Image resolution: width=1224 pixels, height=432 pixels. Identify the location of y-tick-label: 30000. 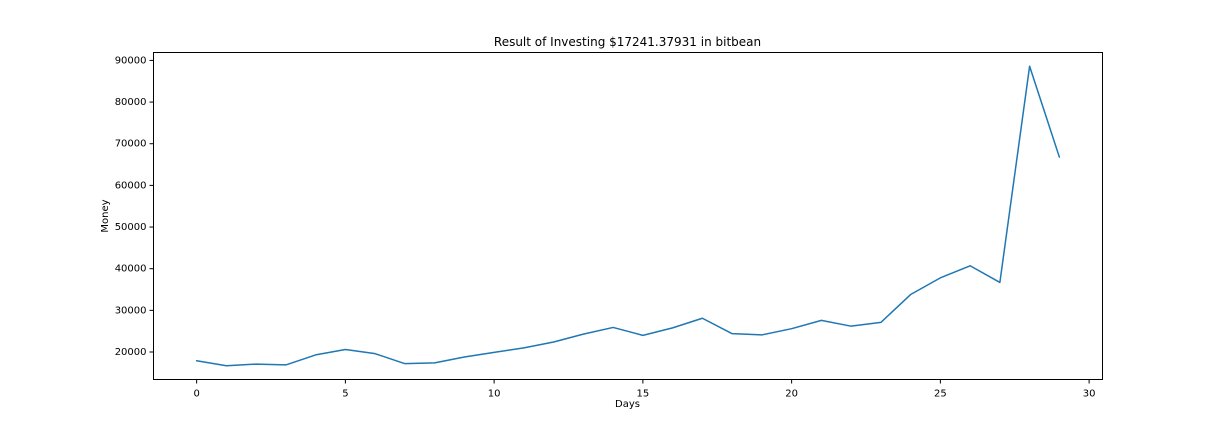
(131, 310).